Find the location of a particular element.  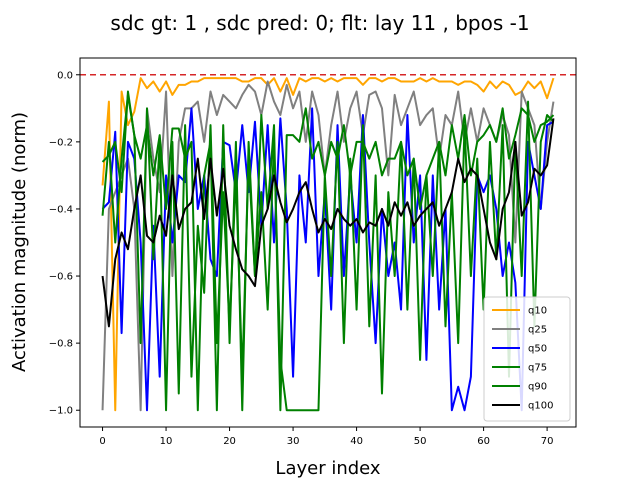

y-tick-label: −0.8 is located at coordinates (61, 344).